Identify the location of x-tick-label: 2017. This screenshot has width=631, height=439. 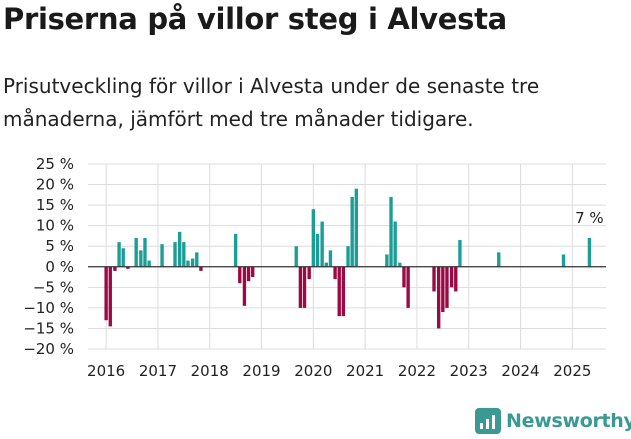
(158, 371).